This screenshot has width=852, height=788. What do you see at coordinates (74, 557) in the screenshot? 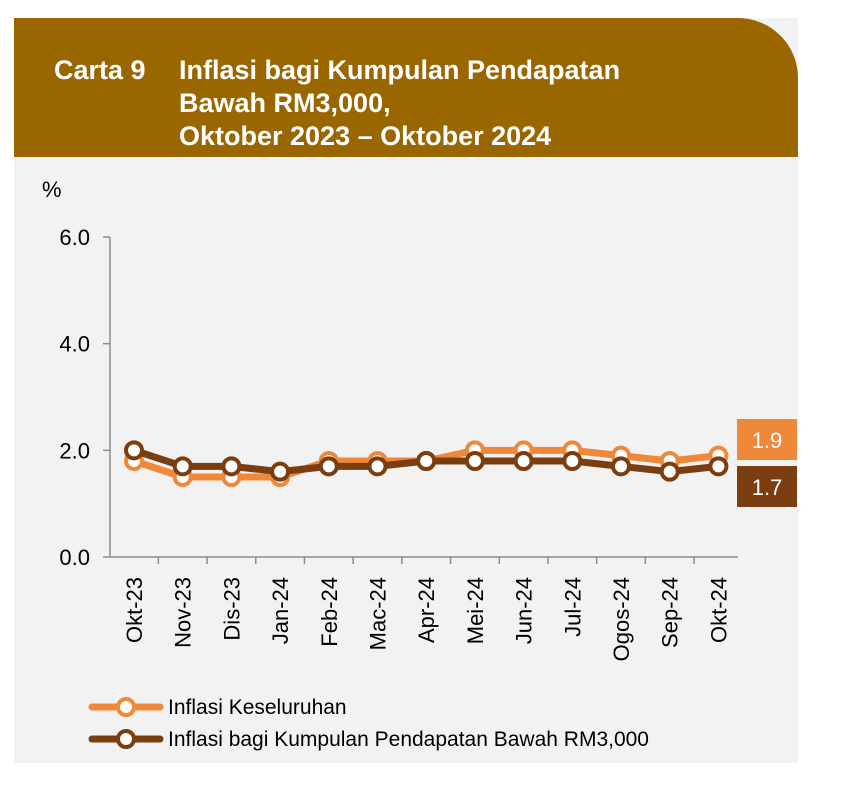
I see `y-tick-label: 0.0` at bounding box center [74, 557].